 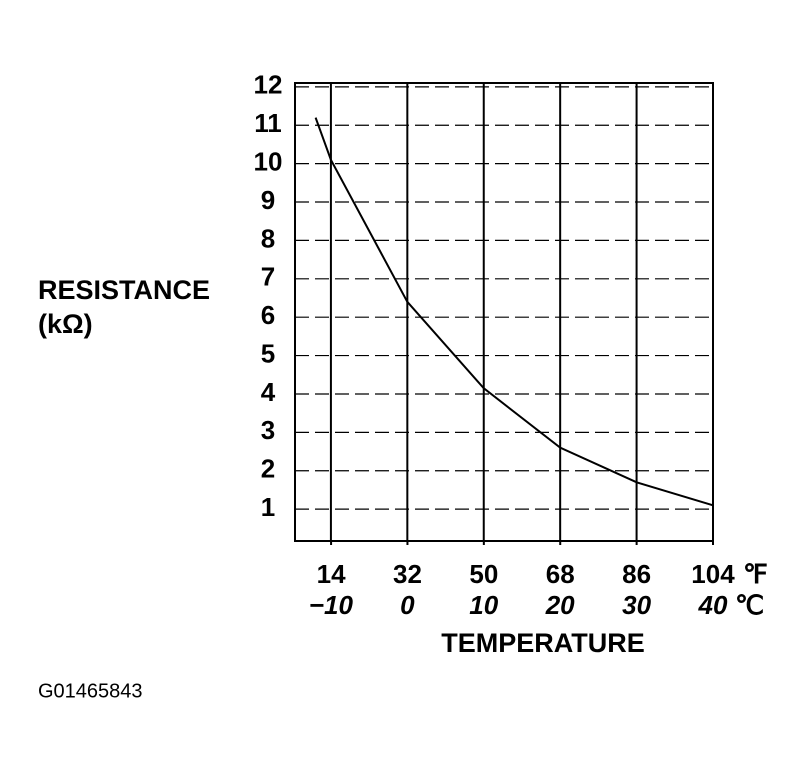 I want to click on y-tick-label: 10, so click(x=268, y=161).